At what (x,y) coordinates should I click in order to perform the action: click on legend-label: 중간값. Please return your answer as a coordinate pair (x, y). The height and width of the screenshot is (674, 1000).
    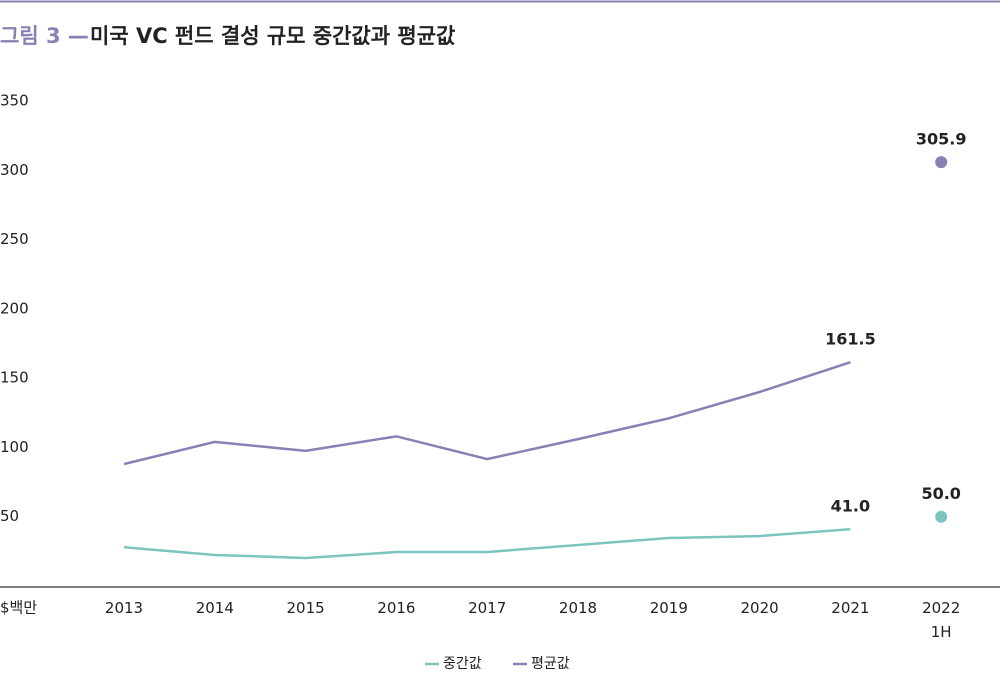
    Looking at the image, I should click on (462, 664).